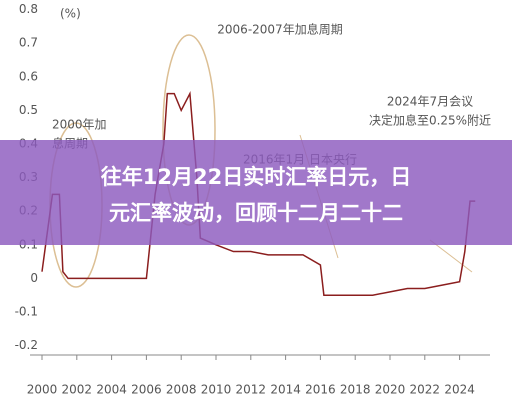  What do you see at coordinates (77, 390) in the screenshot?
I see `x-tick-label: 2002` at bounding box center [77, 390].